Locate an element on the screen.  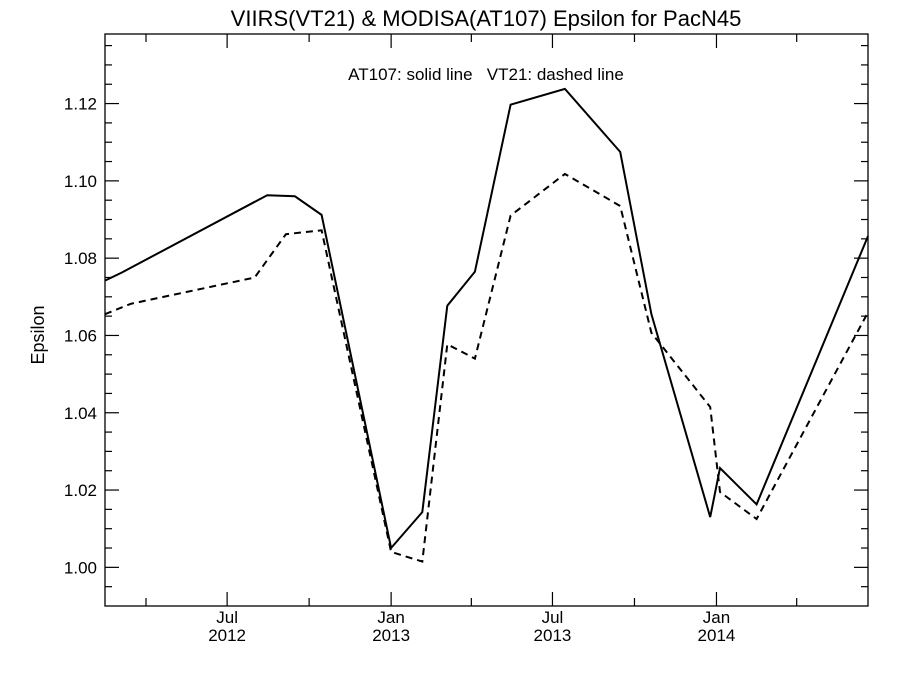
y-tick-label: 1.00 is located at coordinates (80, 567).